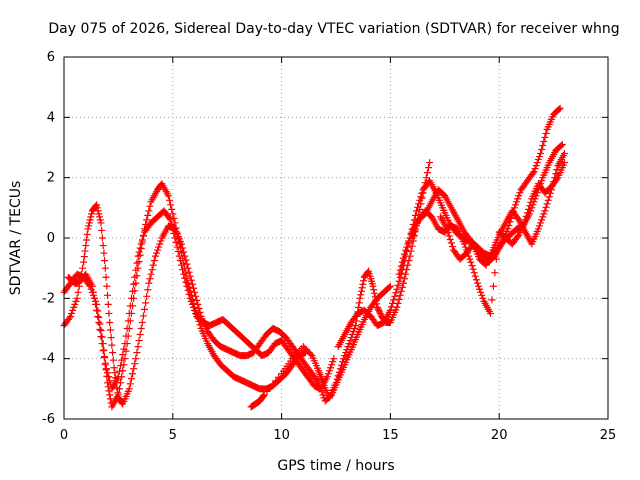 The height and width of the screenshot is (480, 640). I want to click on x-axis-label: GPS time / hours, so click(335, 466).